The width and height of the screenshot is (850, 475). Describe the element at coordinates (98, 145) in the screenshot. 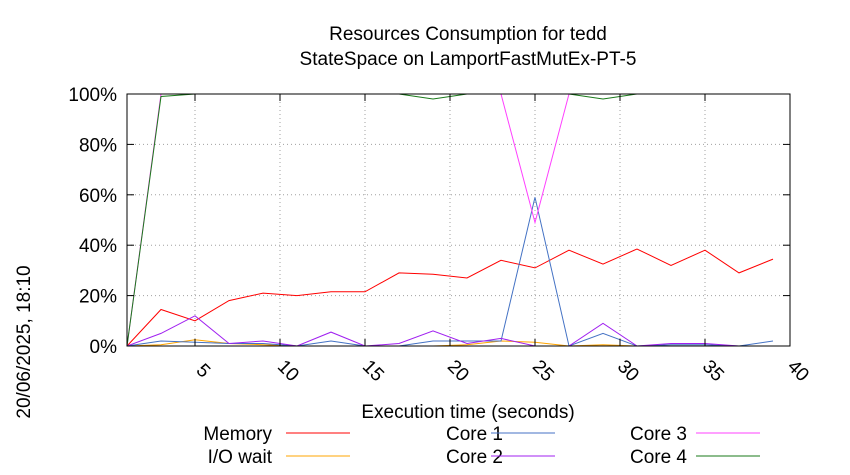

I see `y-tick-label: 80%` at that location.